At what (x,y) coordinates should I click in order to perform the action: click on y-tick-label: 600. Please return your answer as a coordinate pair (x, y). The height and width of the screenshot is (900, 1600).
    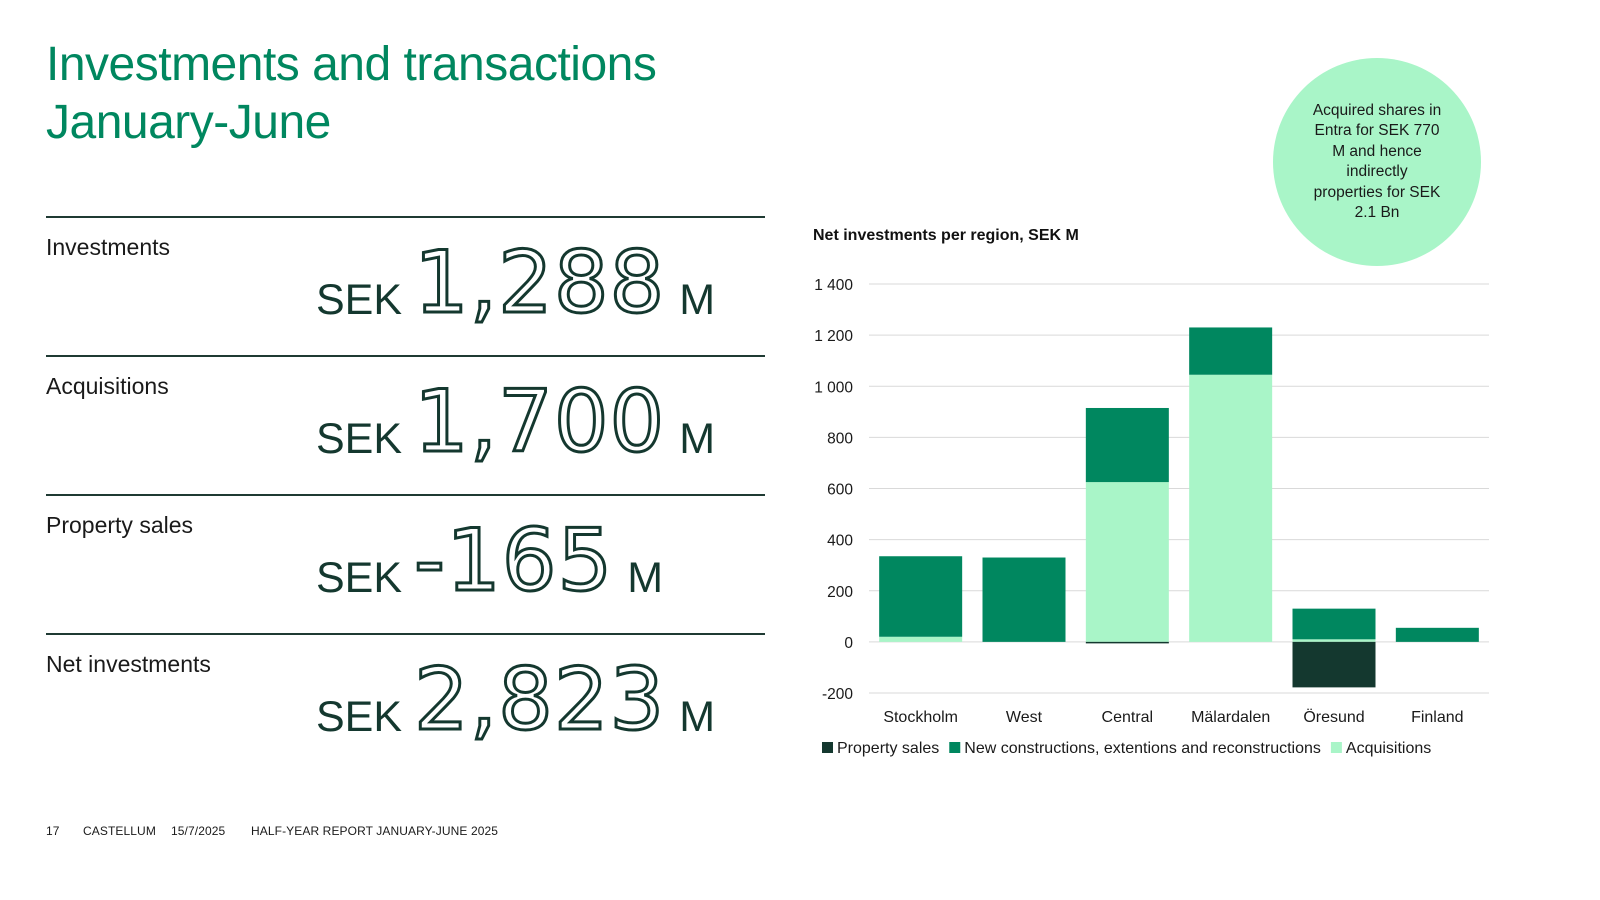
    Looking at the image, I should click on (840, 490).